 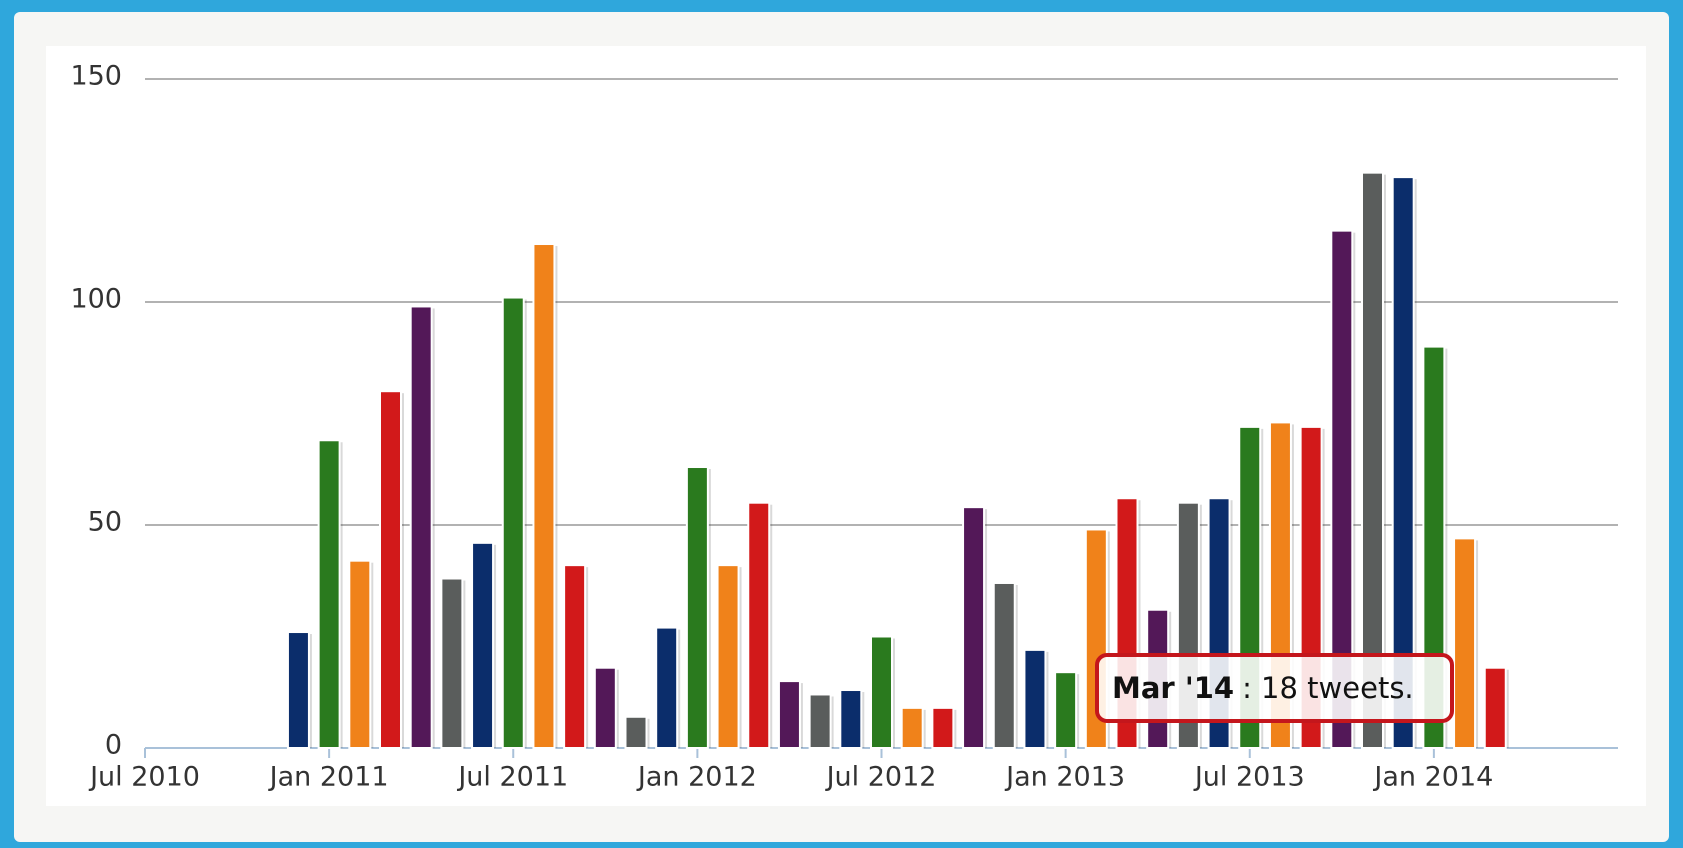 I want to click on x-tick-label: Jan 2013, so click(x=1064, y=777).